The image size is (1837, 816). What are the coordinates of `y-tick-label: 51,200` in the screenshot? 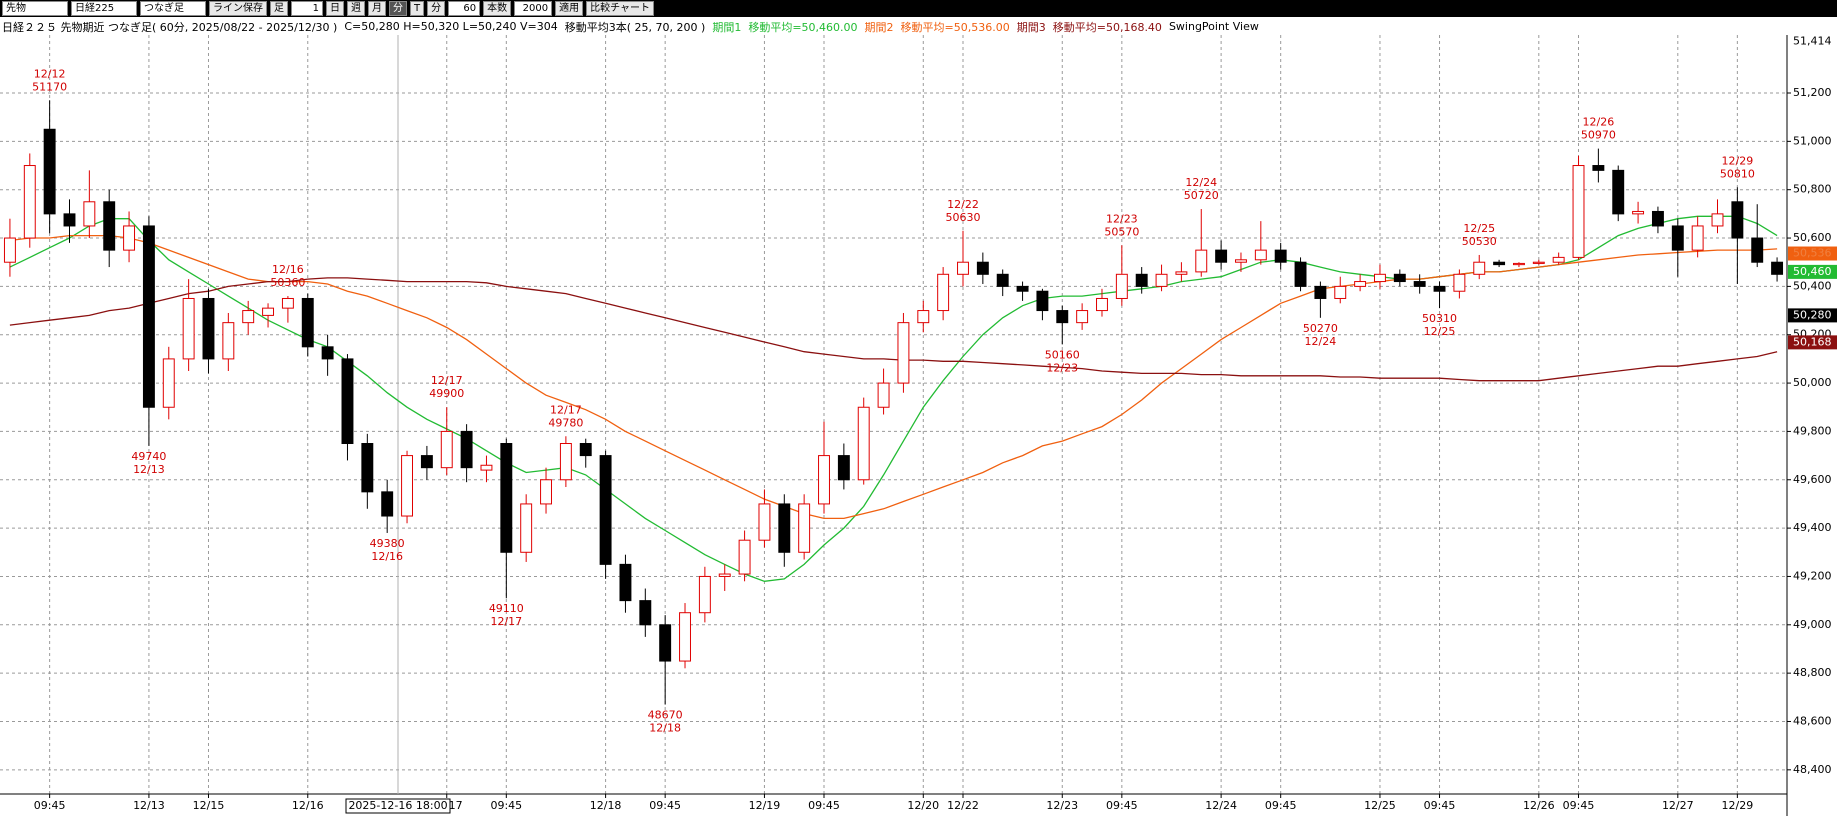 It's located at (1812, 92).